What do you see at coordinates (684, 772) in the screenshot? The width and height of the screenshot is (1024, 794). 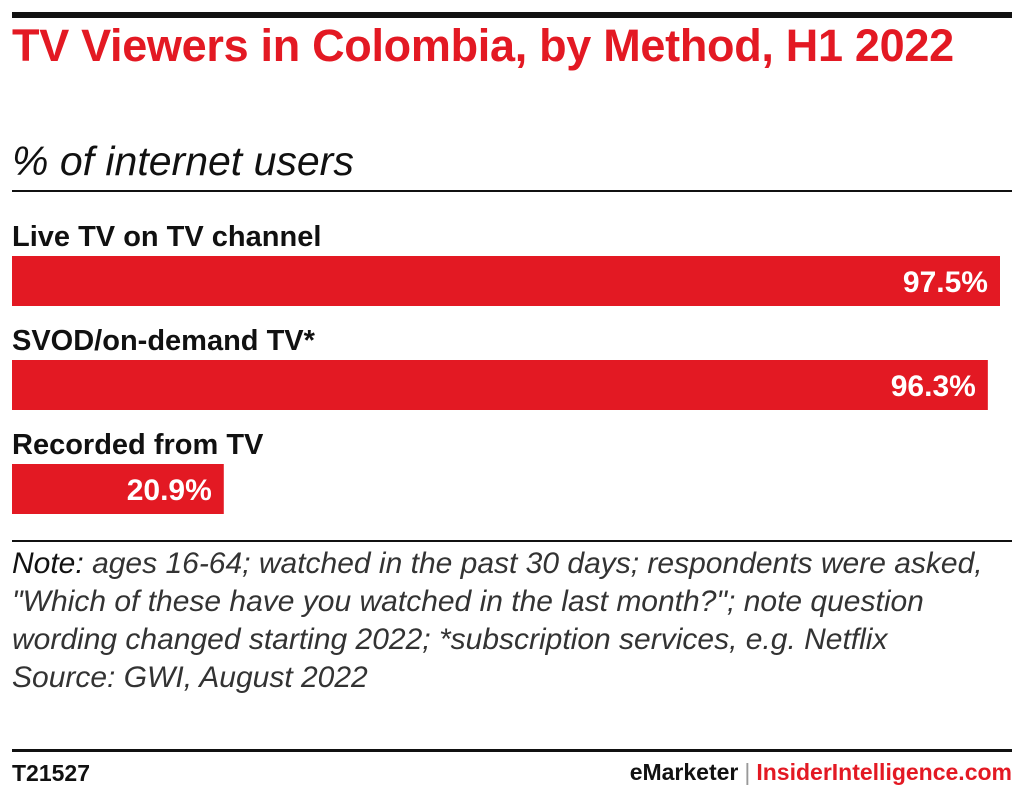 I see `brand-emarketer: eMarketer` at bounding box center [684, 772].